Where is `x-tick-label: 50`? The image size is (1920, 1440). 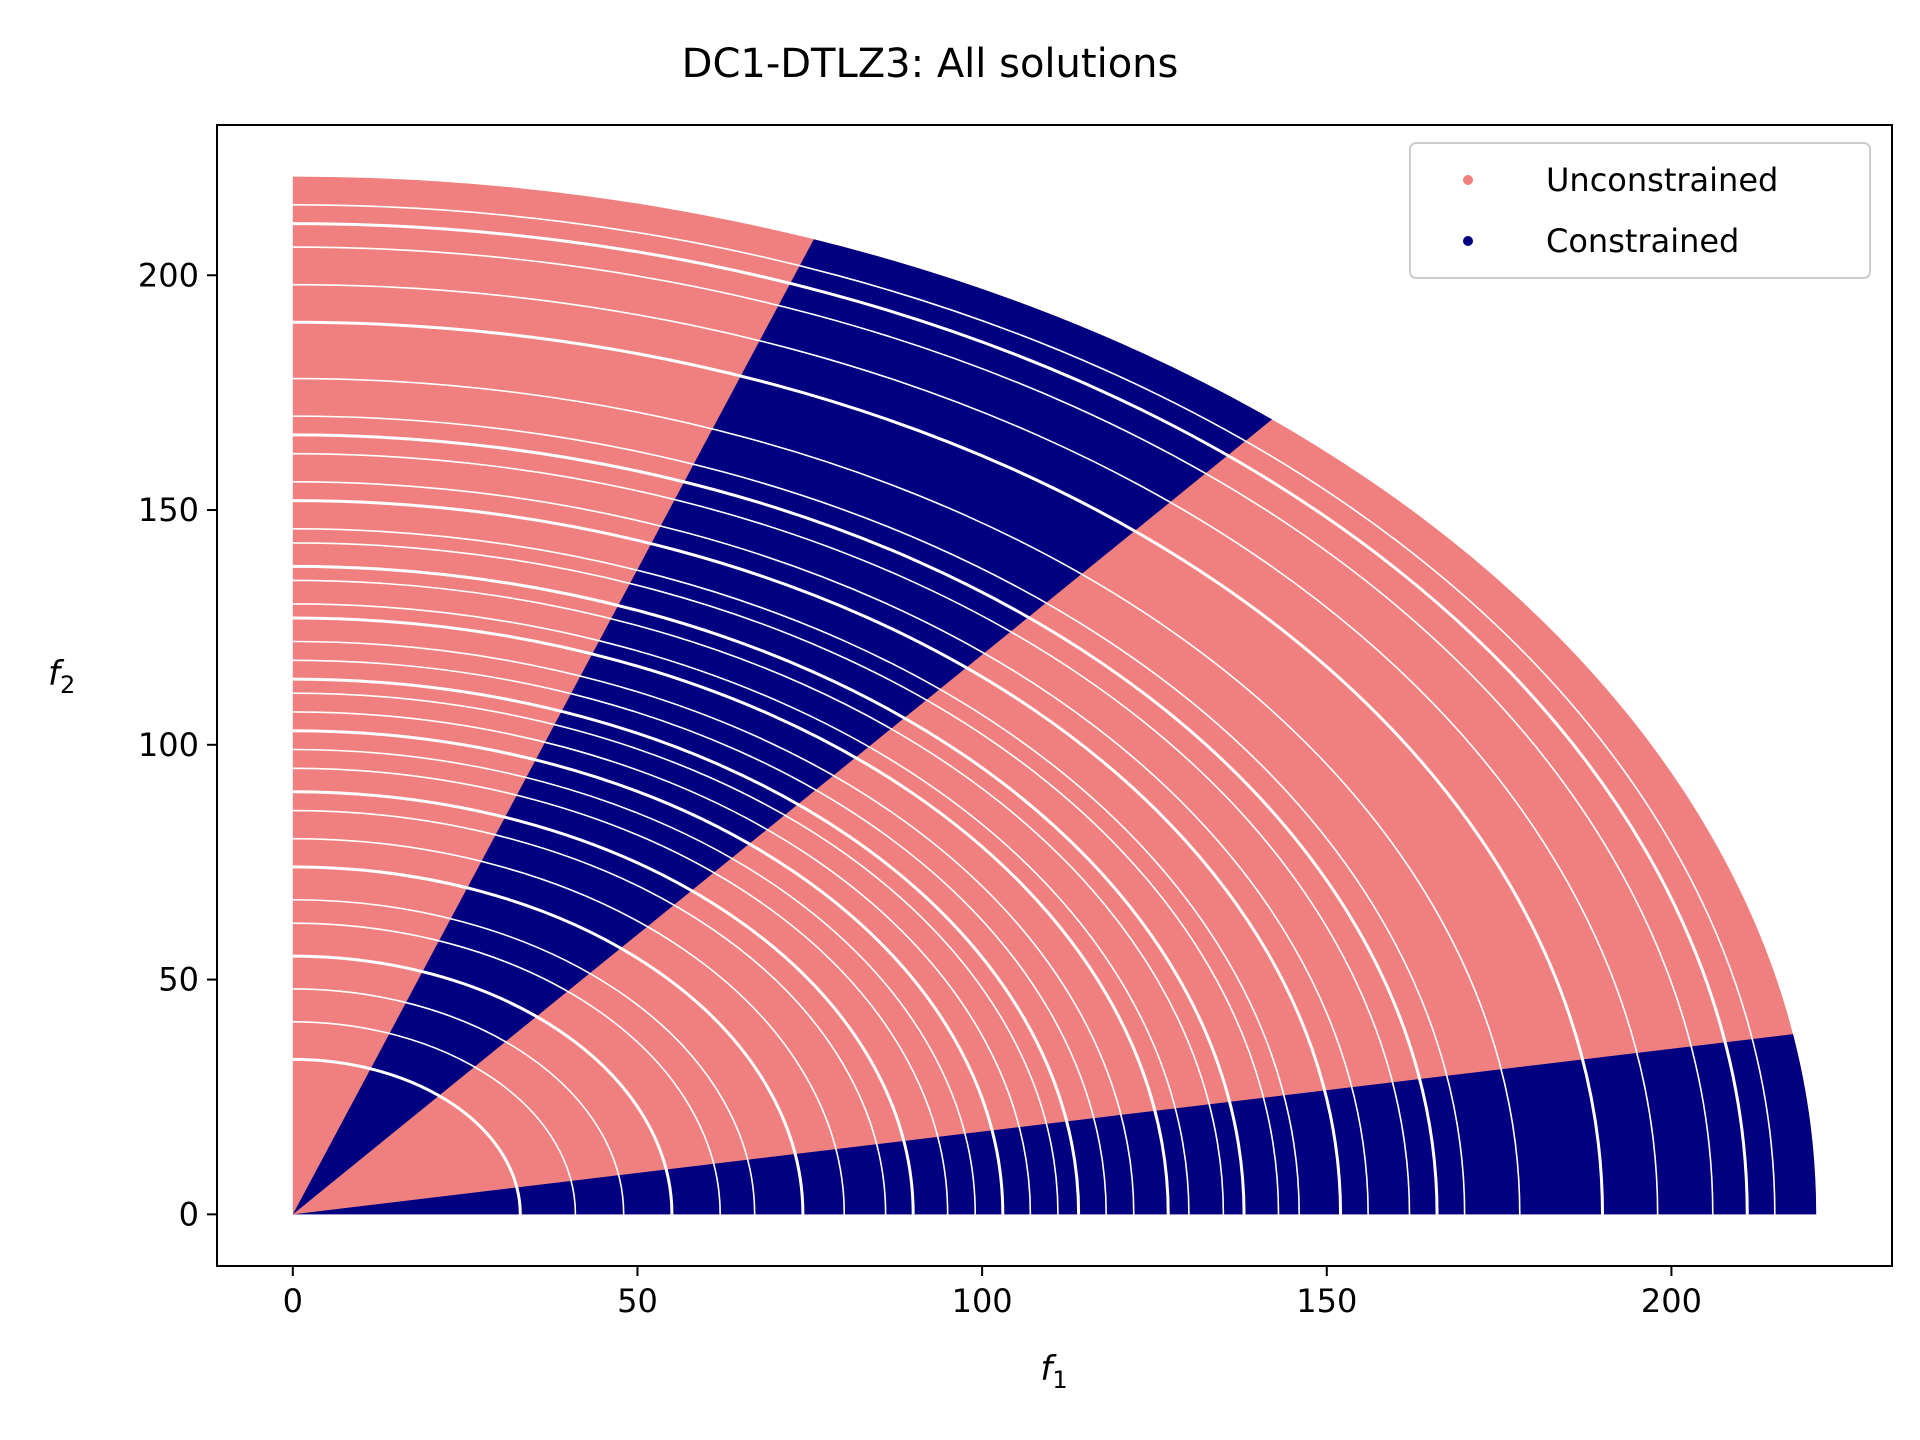 x-tick-label: 50 is located at coordinates (637, 1301).